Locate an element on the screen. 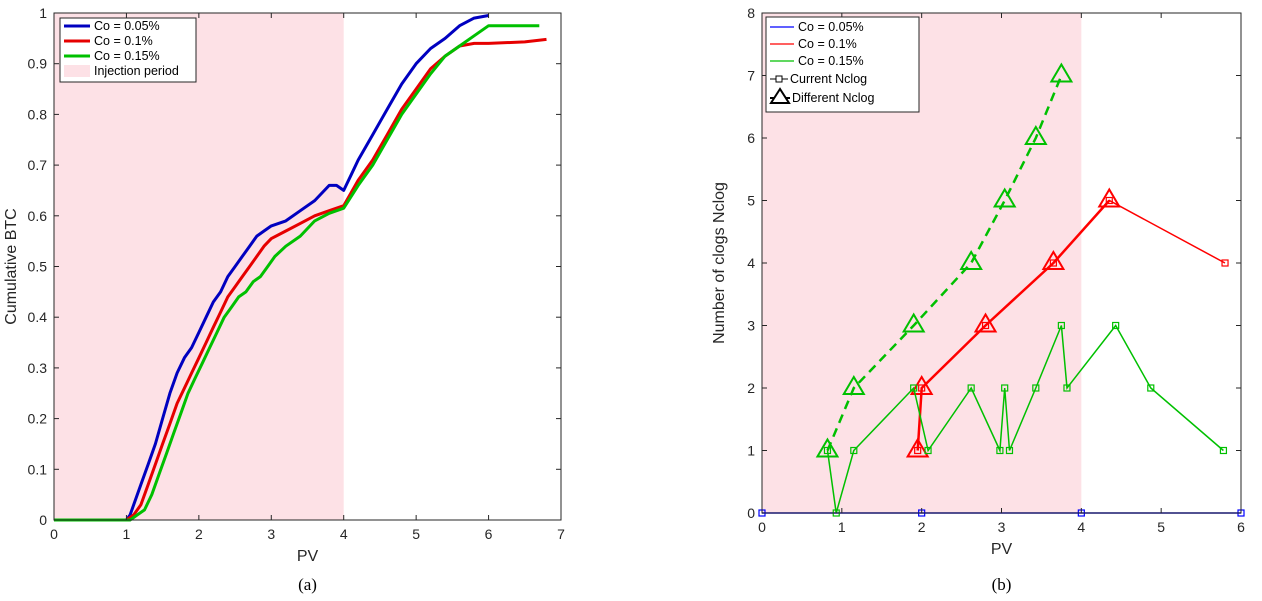 This screenshot has width=1262, height=601. a-y-tick-label: 0.5 is located at coordinates (38, 267).